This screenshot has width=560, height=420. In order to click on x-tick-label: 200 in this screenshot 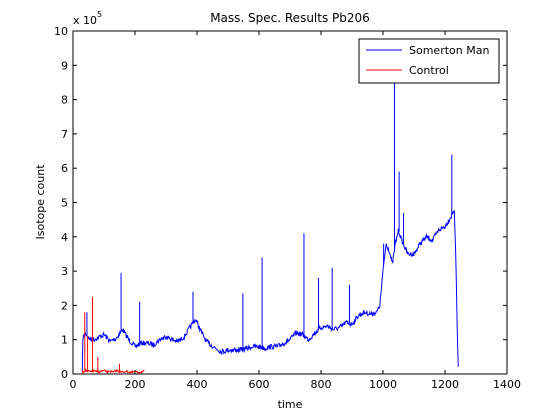, I will do `click(135, 384)`.